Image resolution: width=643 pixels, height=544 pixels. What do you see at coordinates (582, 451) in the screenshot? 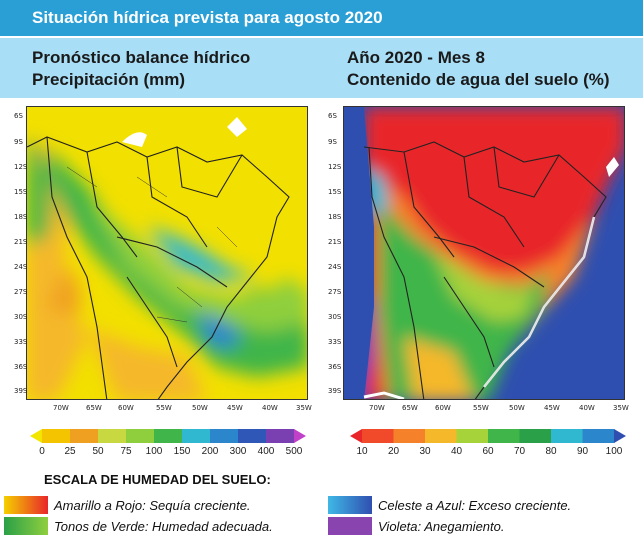
I see `colorbar-tick-label: 90` at bounding box center [582, 451].